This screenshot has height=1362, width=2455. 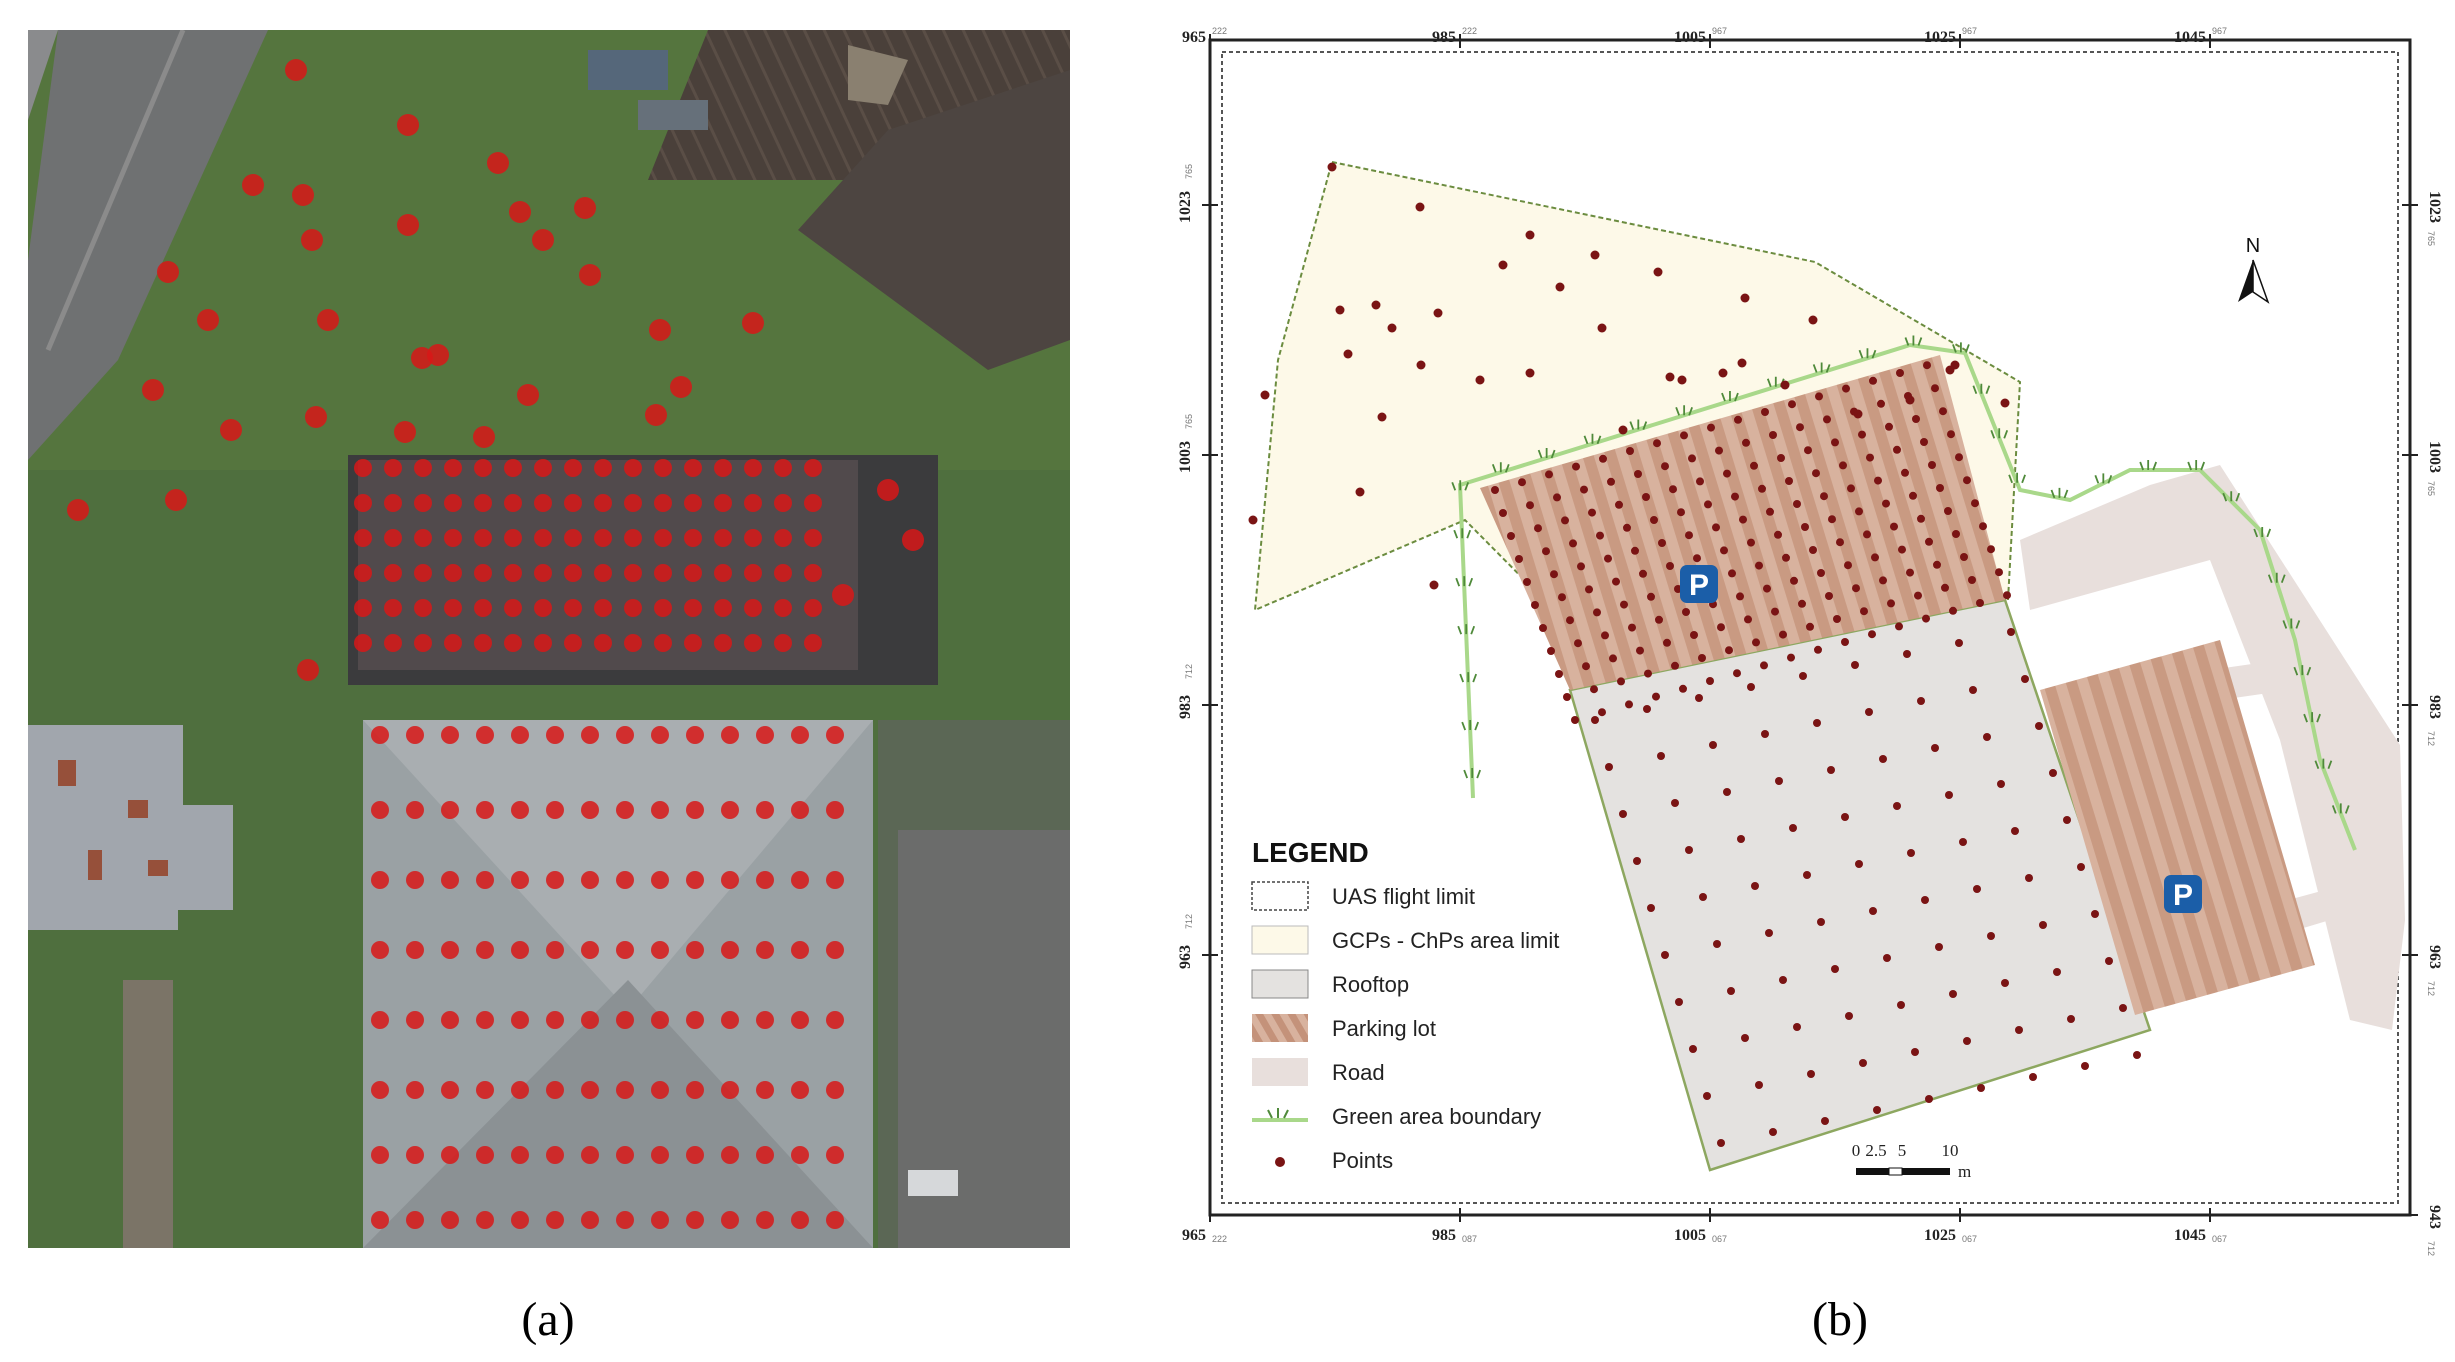 What do you see at coordinates (1950, 1150) in the screenshot?
I see `svg-text: 10` at bounding box center [1950, 1150].